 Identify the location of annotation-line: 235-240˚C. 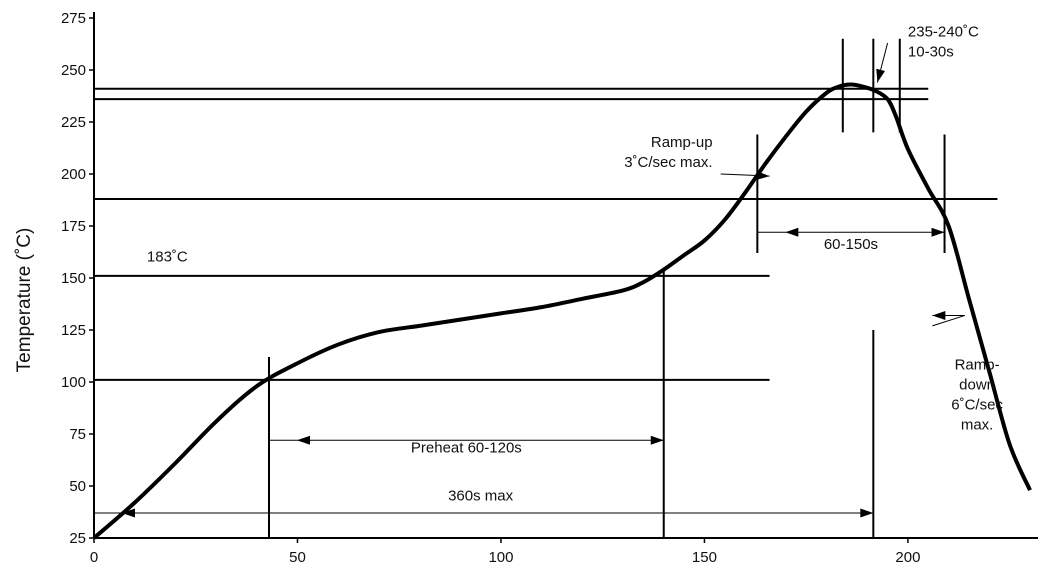
(943, 32).